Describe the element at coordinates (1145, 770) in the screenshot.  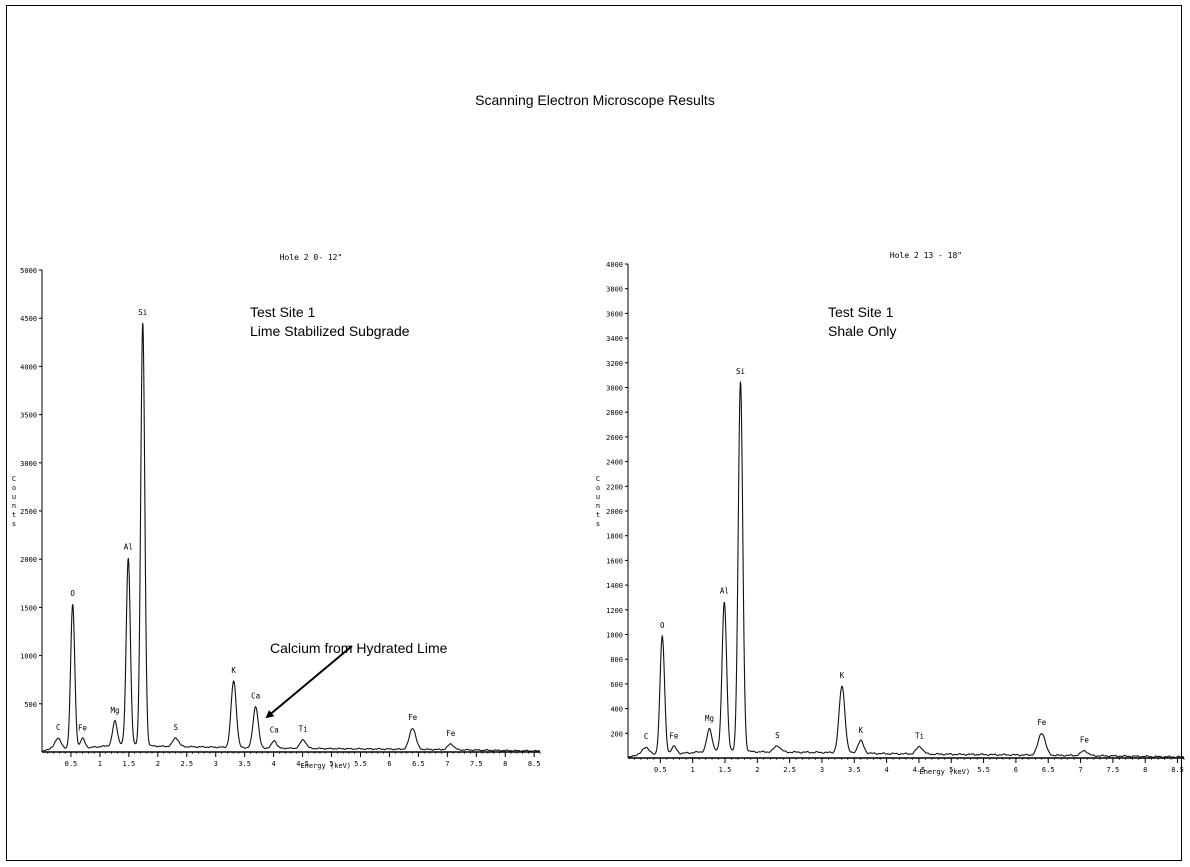
I see `chart-1-x-tick-label: 8` at that location.